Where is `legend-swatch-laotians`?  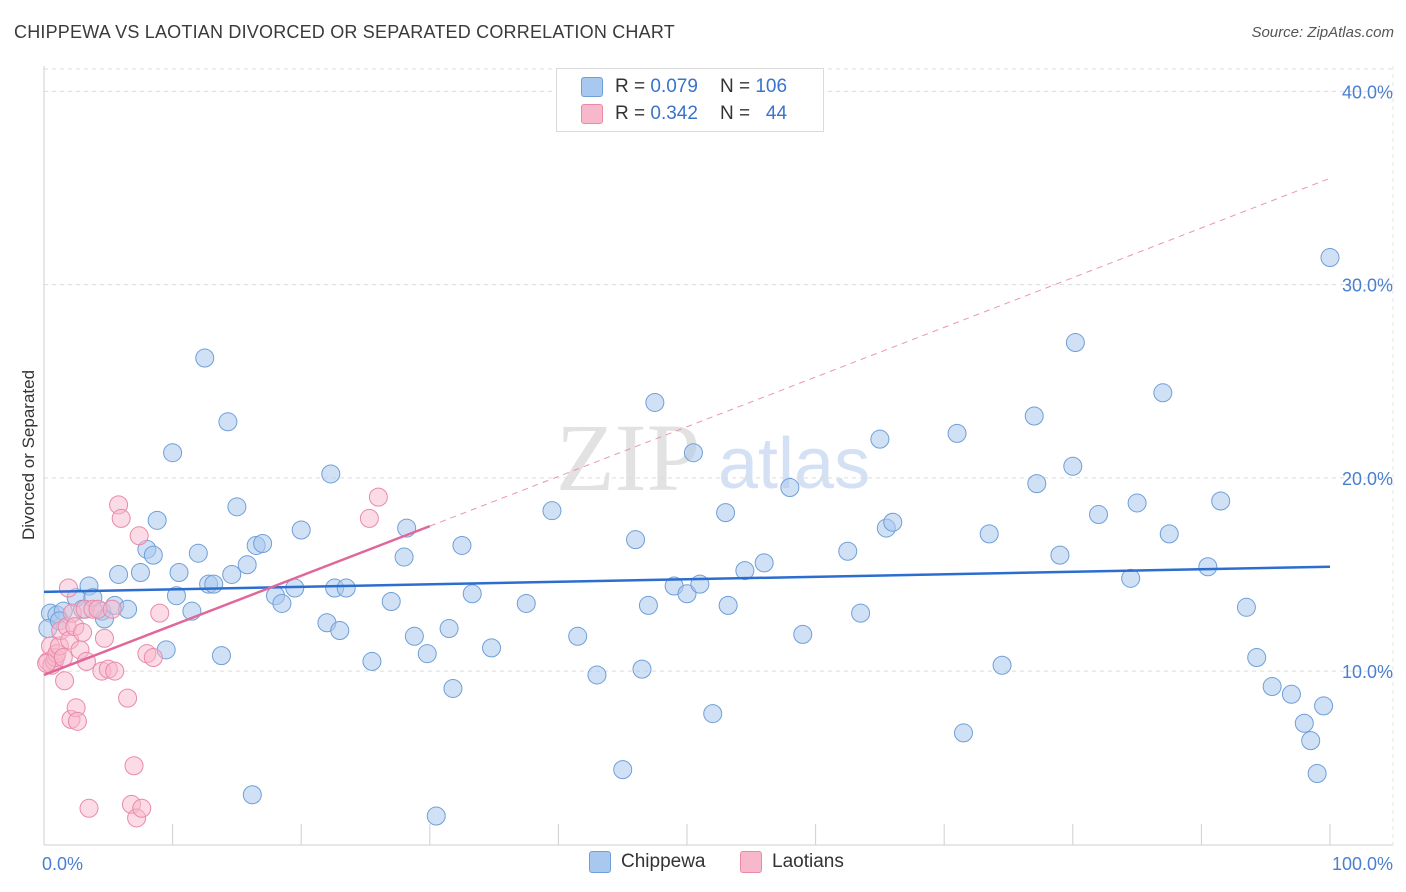 legend-swatch-laotians is located at coordinates (592, 114).